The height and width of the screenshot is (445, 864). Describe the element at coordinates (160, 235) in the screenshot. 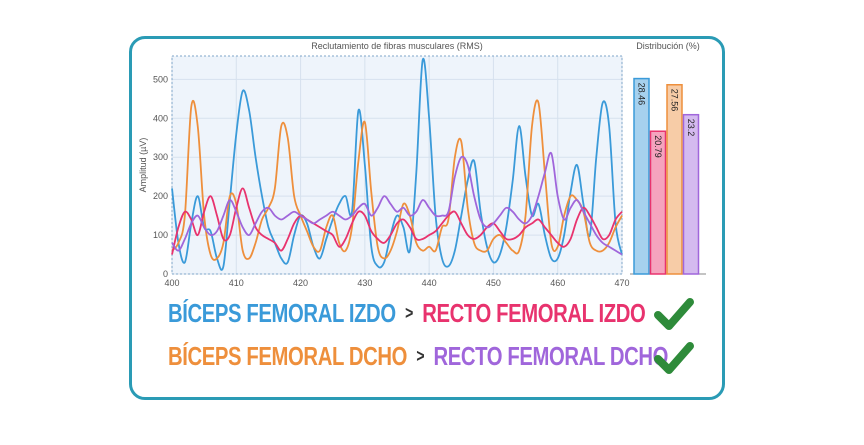

I see `y-tick-label: 100` at that location.